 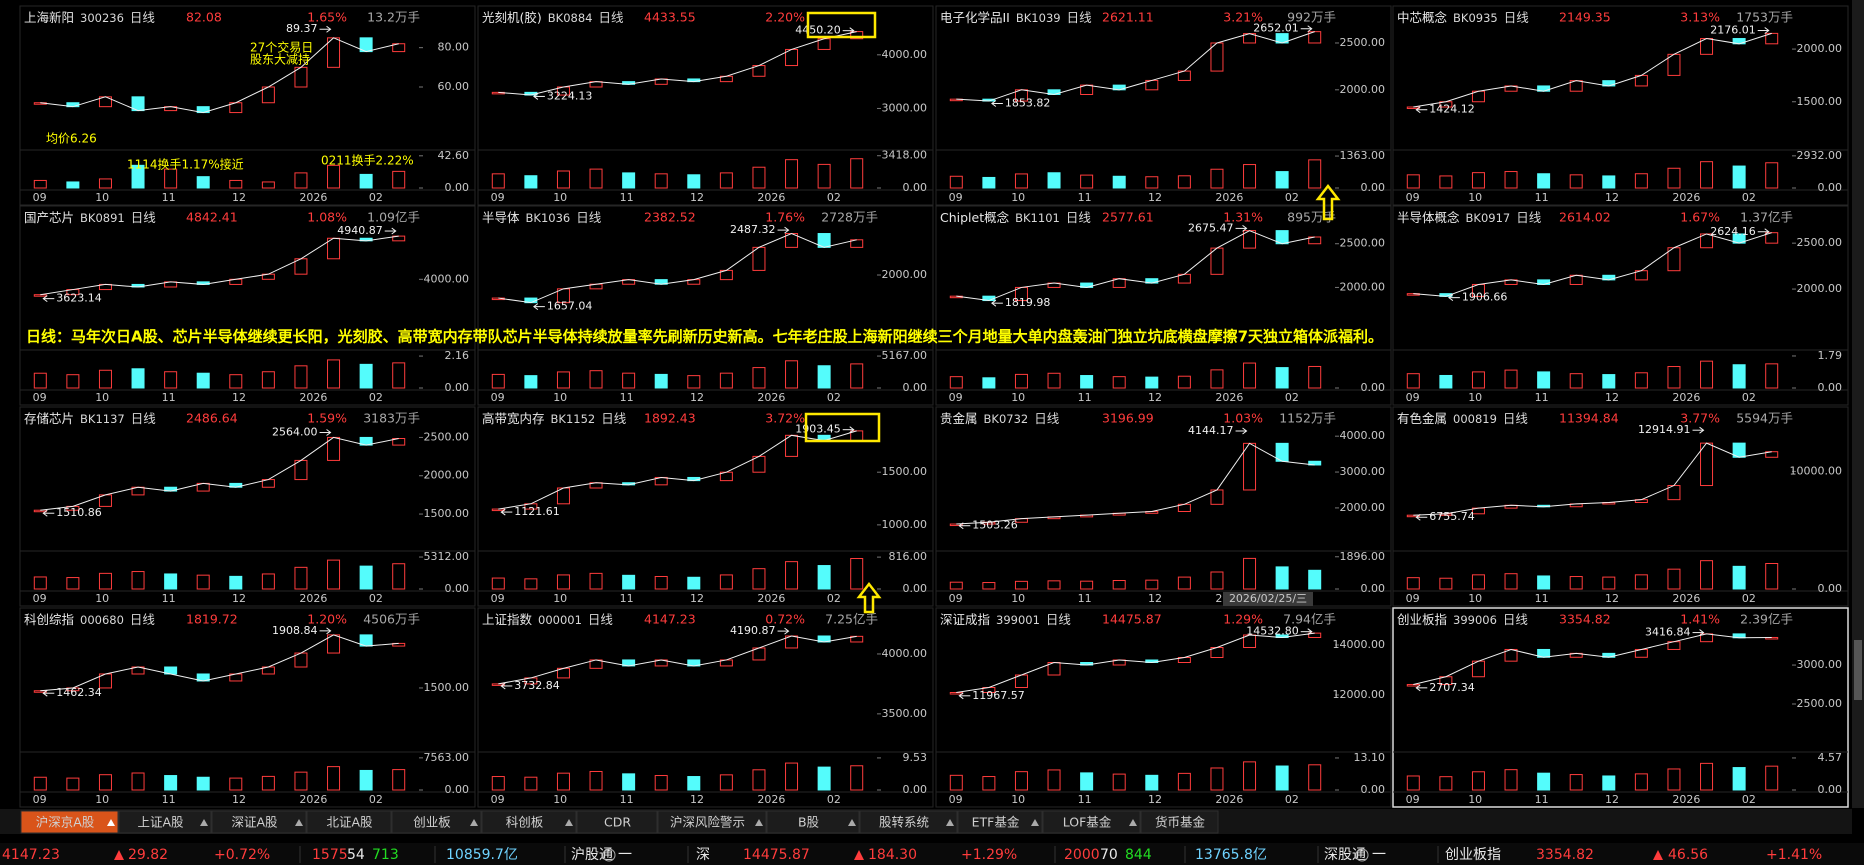 What do you see at coordinates (313, 397) in the screenshot?
I see `x-tick-label: 2026` at bounding box center [313, 397].